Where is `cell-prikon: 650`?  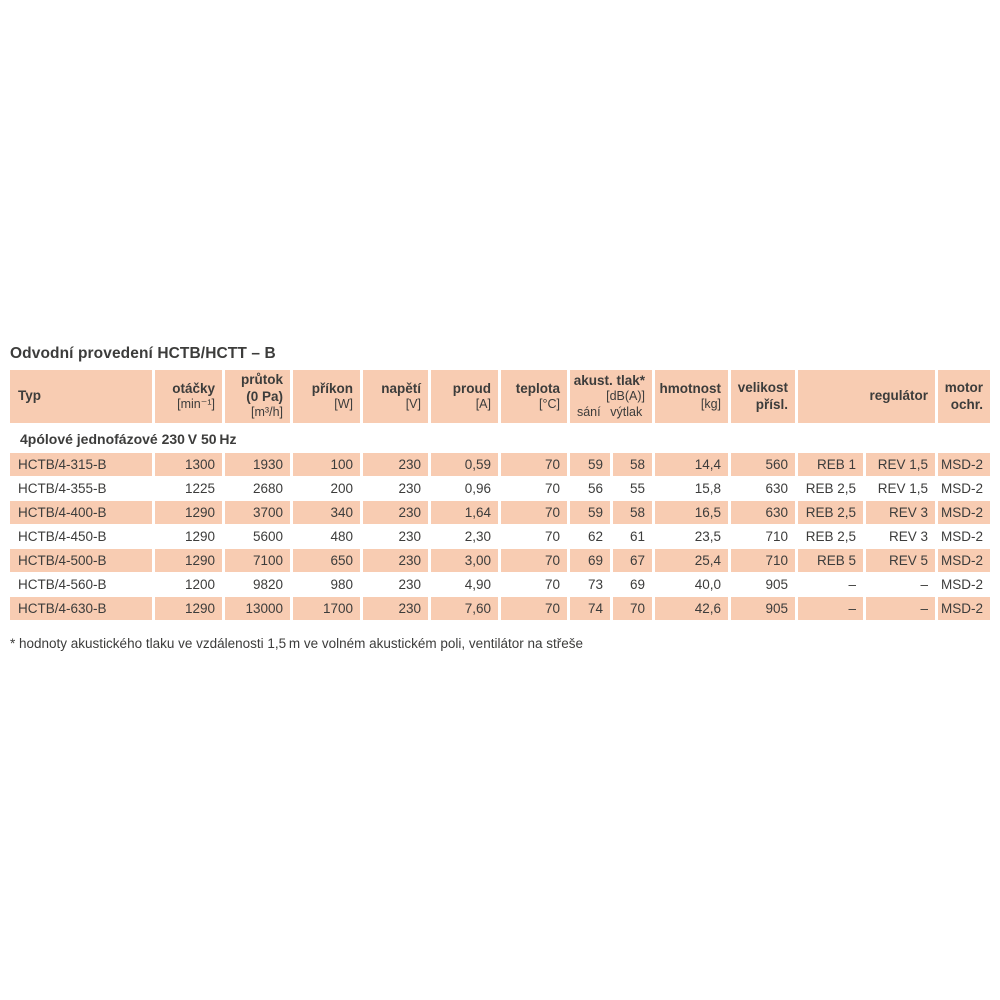 cell-prikon: 650 is located at coordinates (326, 560).